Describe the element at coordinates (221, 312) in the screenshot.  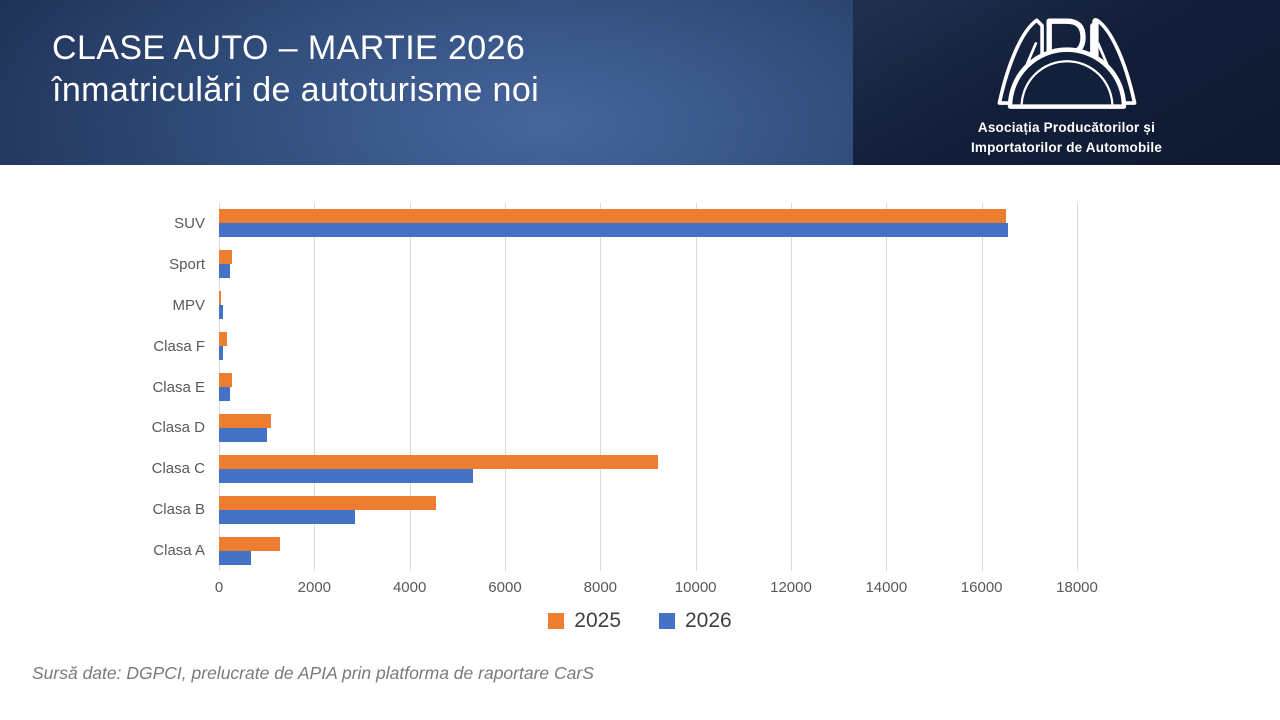
I see `bar-2026-mpv` at that location.